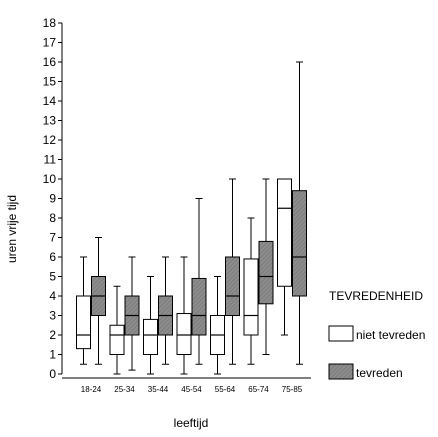 Image resolution: width=438 pixels, height=437 pixels. What do you see at coordinates (292, 389) in the screenshot?
I see `x-tick-label: 75-85` at bounding box center [292, 389].